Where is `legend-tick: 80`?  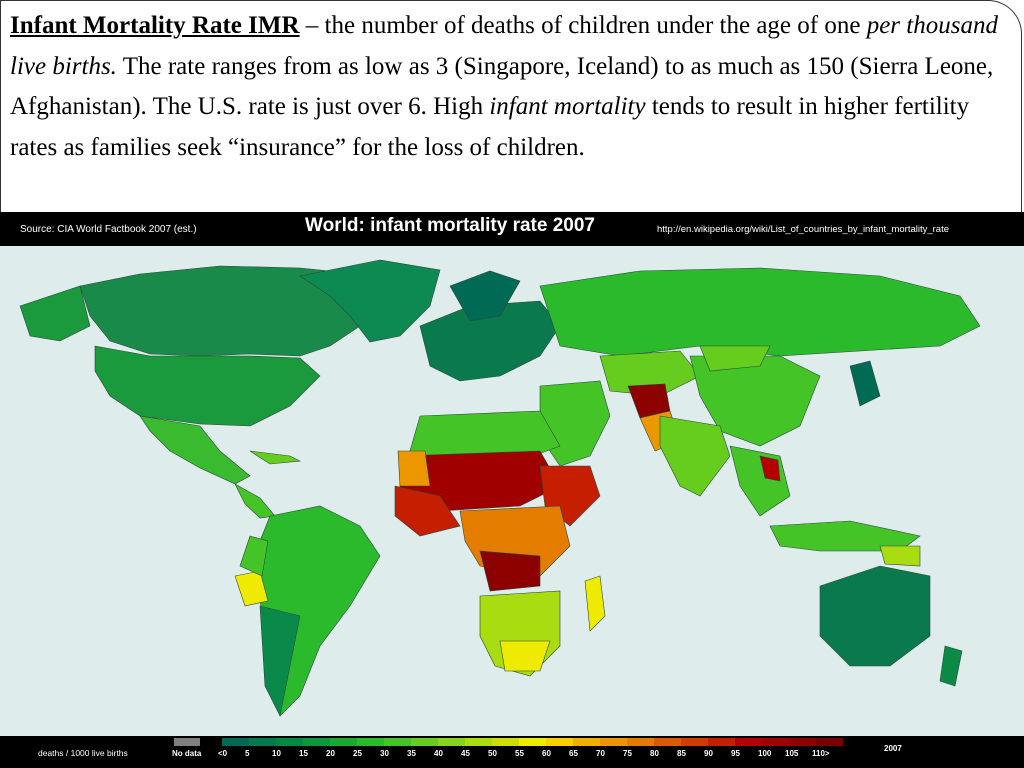
legend-tick: 80 is located at coordinates (654, 753).